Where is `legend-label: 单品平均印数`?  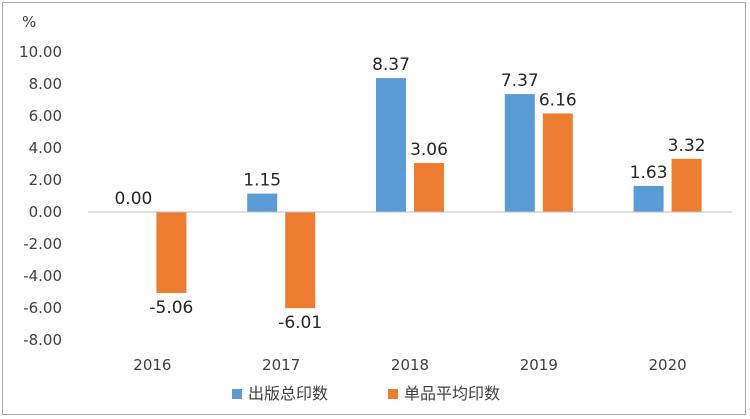
legend-label: 单品平均印数 is located at coordinates (452, 393).